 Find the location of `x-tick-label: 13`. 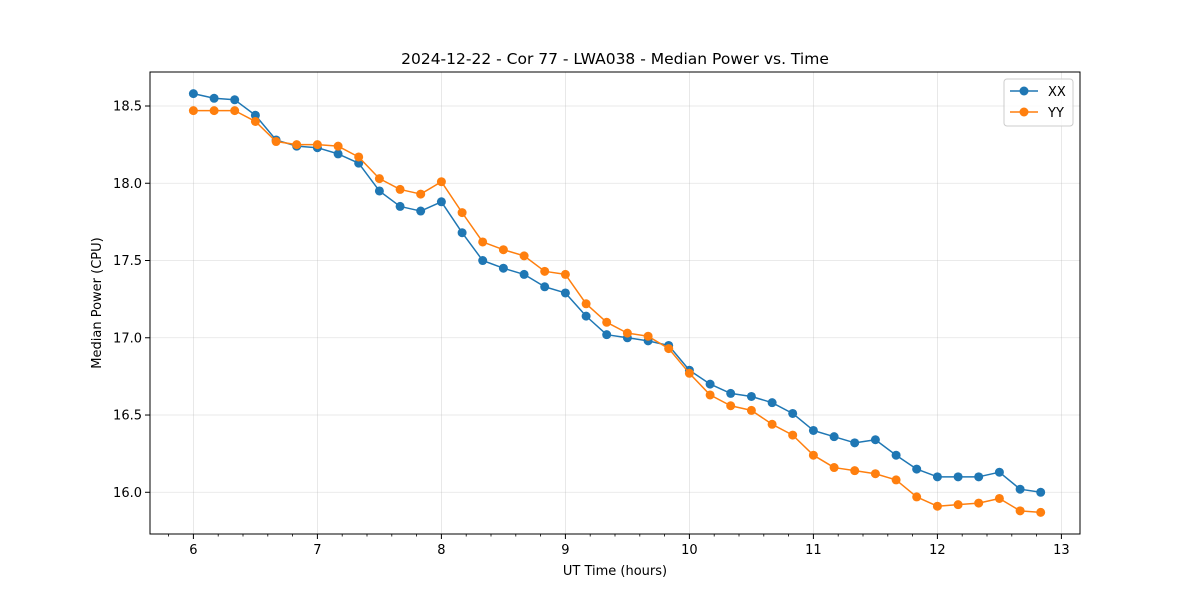

x-tick-label: 13 is located at coordinates (1061, 550).